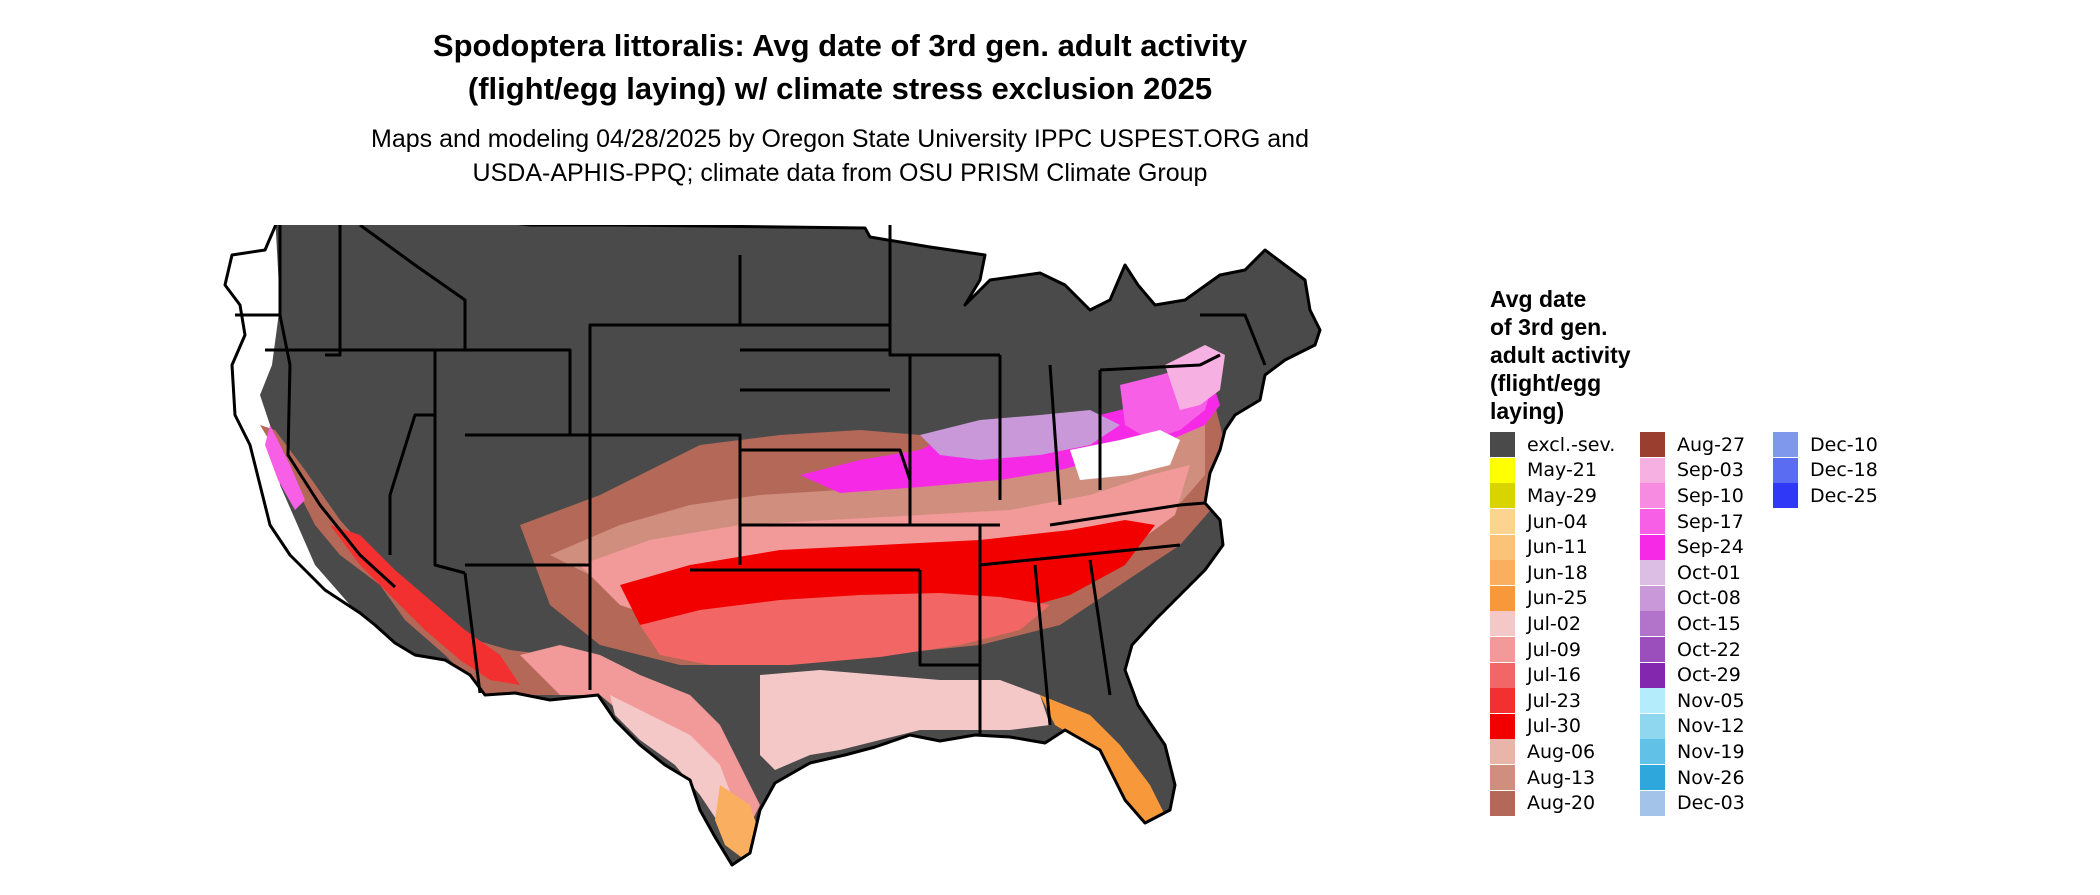 The image size is (2100, 895). I want to click on legend-item: Jun-18, so click(1552, 573).